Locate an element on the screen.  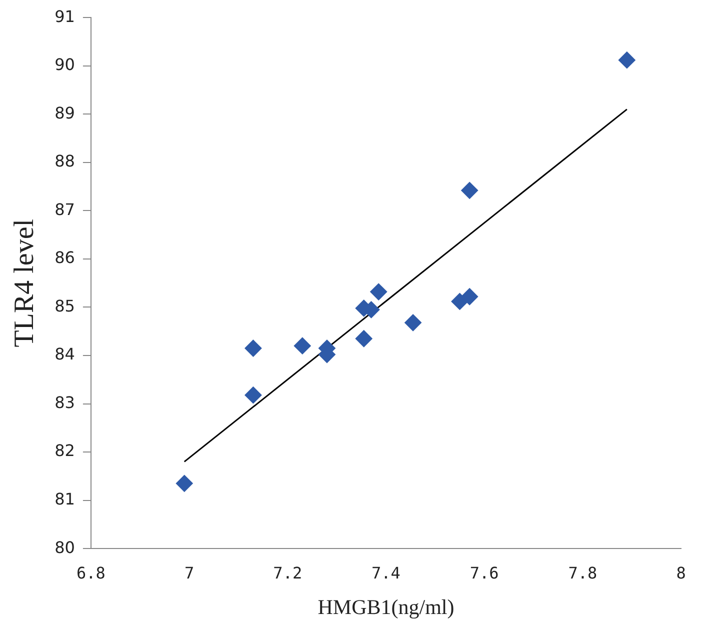
y-axis-title: TLR4 level is located at coordinates (24, 283).